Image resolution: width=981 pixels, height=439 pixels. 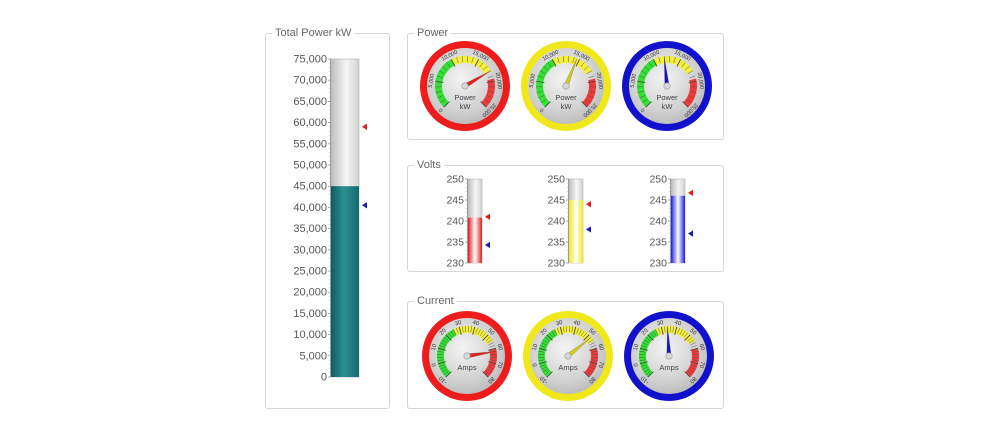 I want to click on current-gauge-2-tick-label: 30, so click(x=559, y=323).